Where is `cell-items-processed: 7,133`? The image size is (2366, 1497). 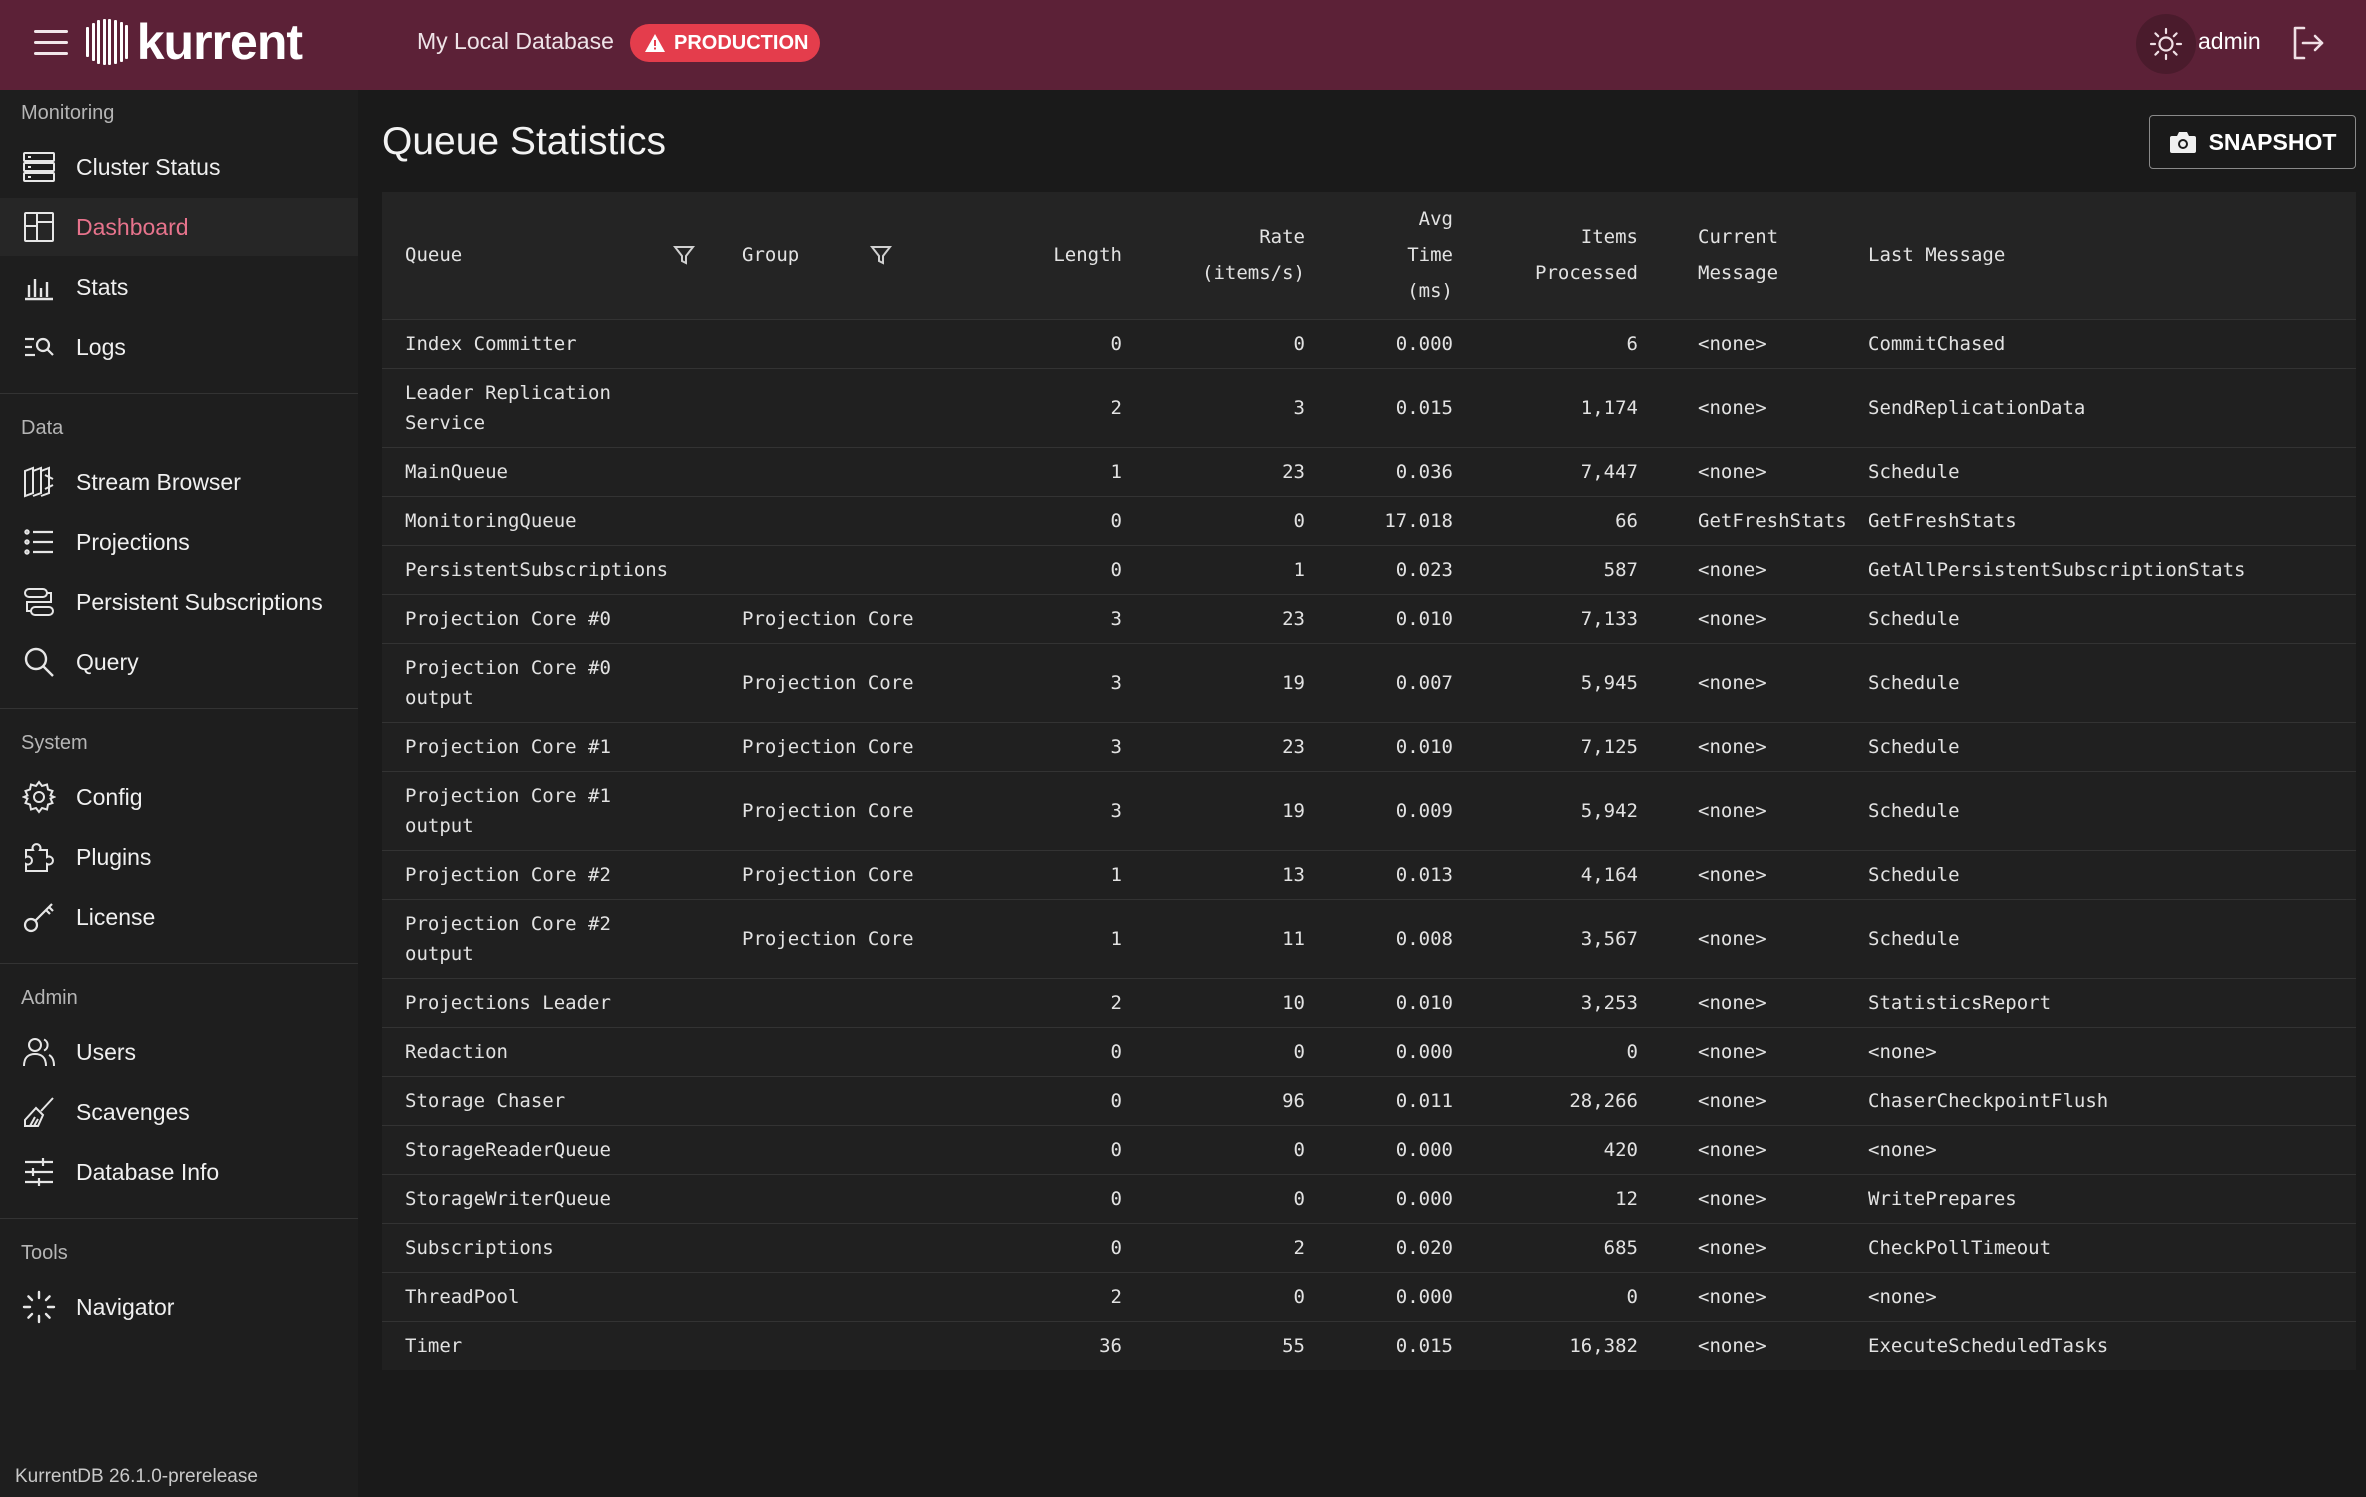 cell-items-processed: 7,133 is located at coordinates (1609, 618).